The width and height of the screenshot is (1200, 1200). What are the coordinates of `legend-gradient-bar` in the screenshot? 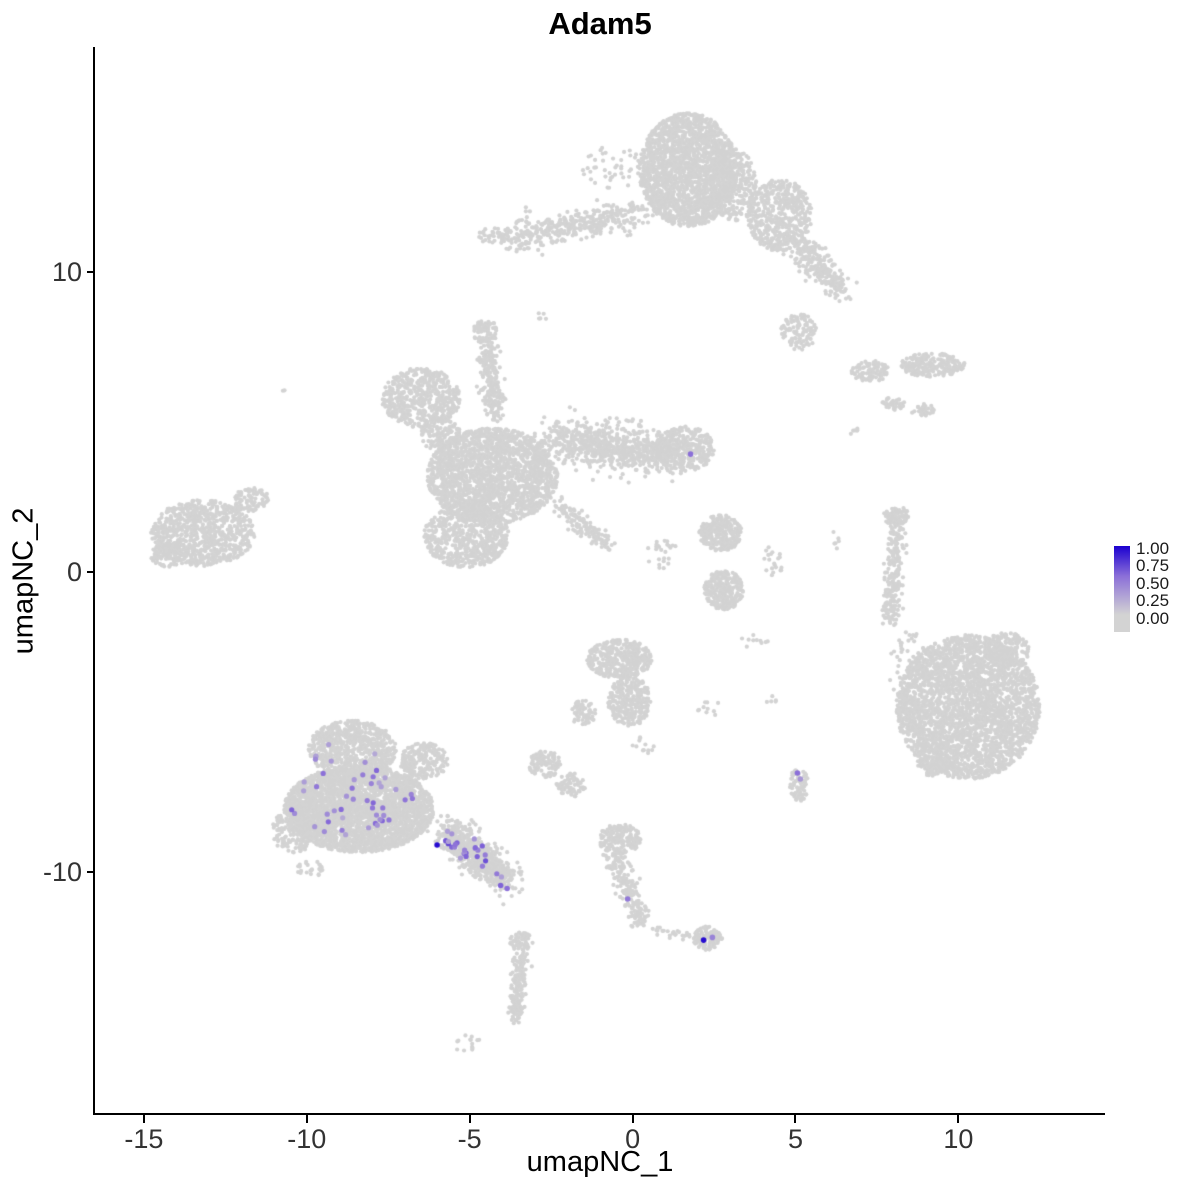 It's located at (1122, 589).